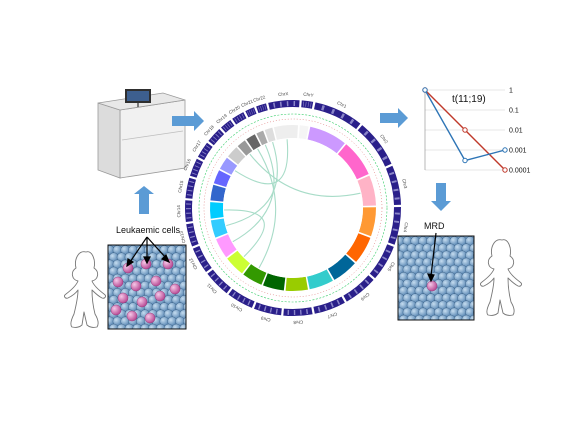  Describe the element at coordinates (465, 160) in the screenshot. I see `chart-point` at that location.